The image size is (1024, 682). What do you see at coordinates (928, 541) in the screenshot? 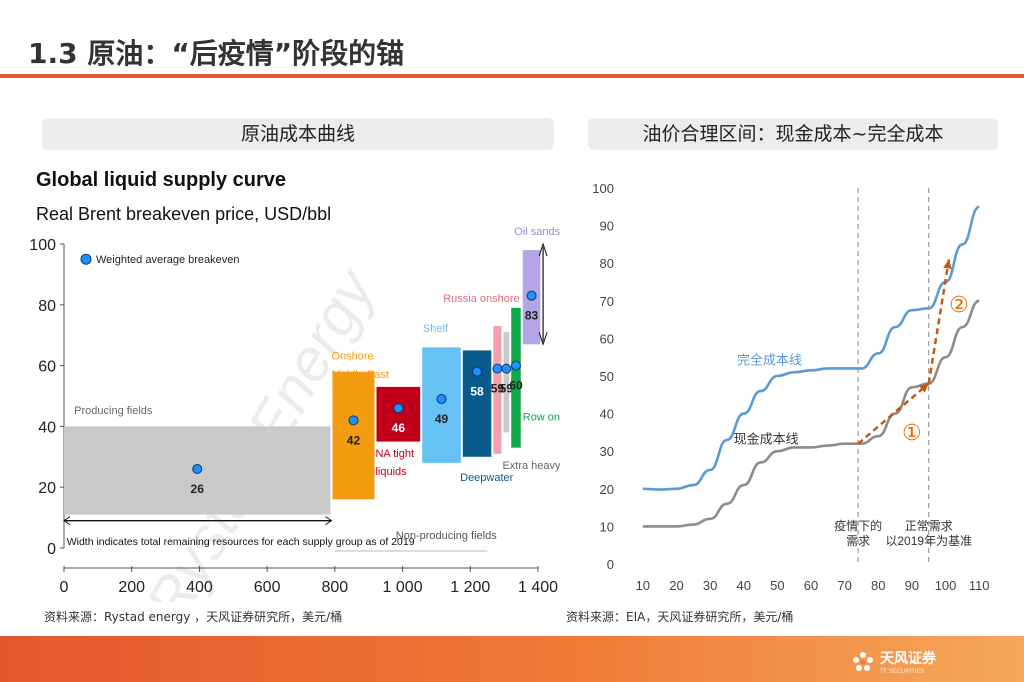
I see `reference-label: 以2019年为基准` at bounding box center [928, 541].